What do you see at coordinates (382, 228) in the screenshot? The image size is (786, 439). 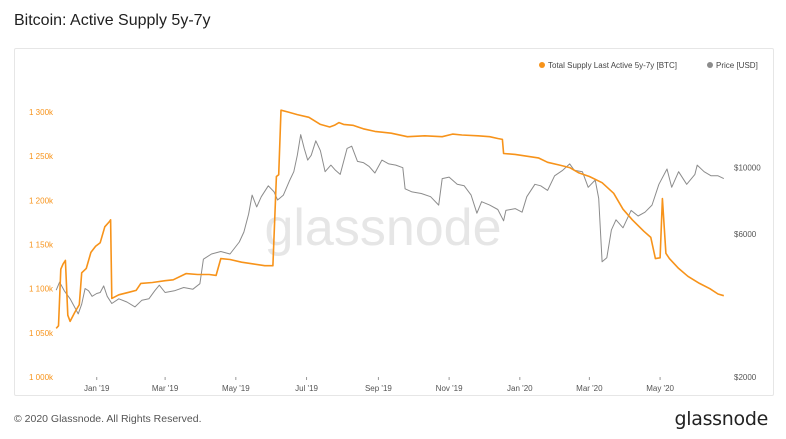 I see `watermark: glassnode` at bounding box center [382, 228].